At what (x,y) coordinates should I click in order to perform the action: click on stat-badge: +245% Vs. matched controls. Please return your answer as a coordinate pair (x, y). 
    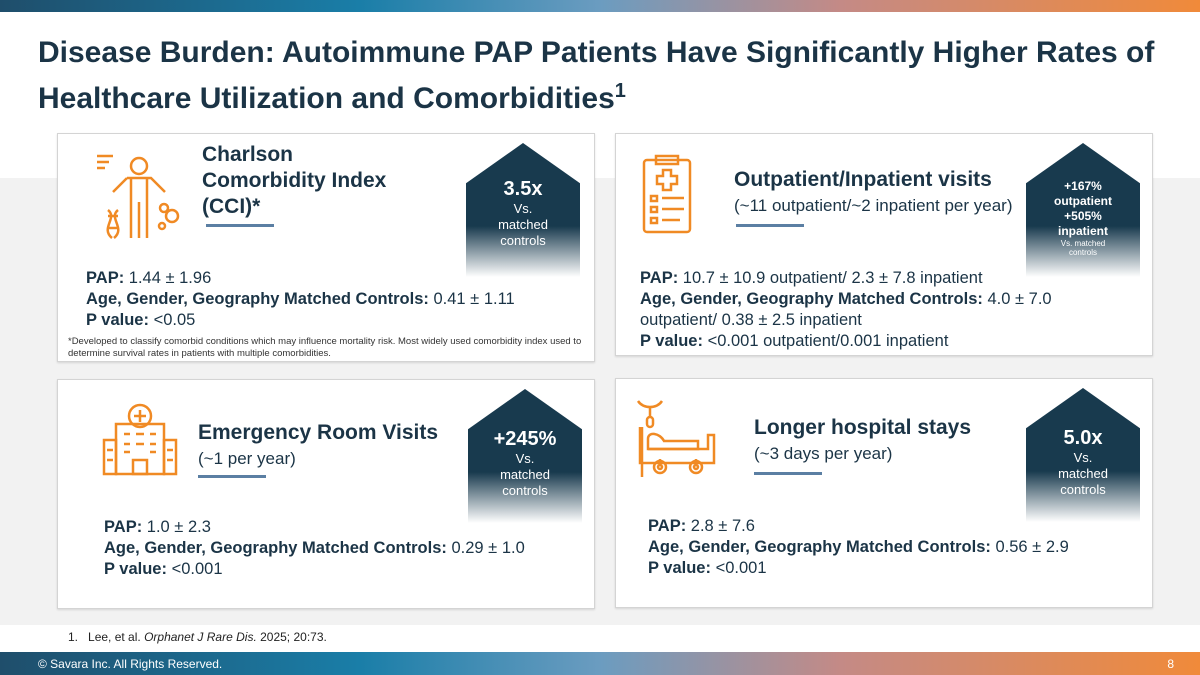
    Looking at the image, I should click on (525, 456).